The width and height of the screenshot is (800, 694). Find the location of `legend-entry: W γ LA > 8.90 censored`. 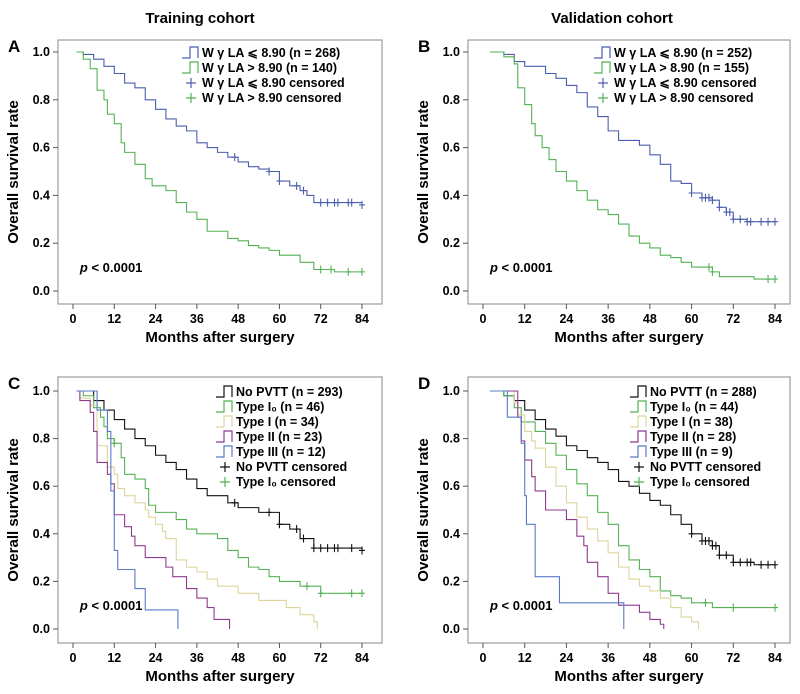

legend-entry: W γ LA > 8.90 censored is located at coordinates (684, 98).